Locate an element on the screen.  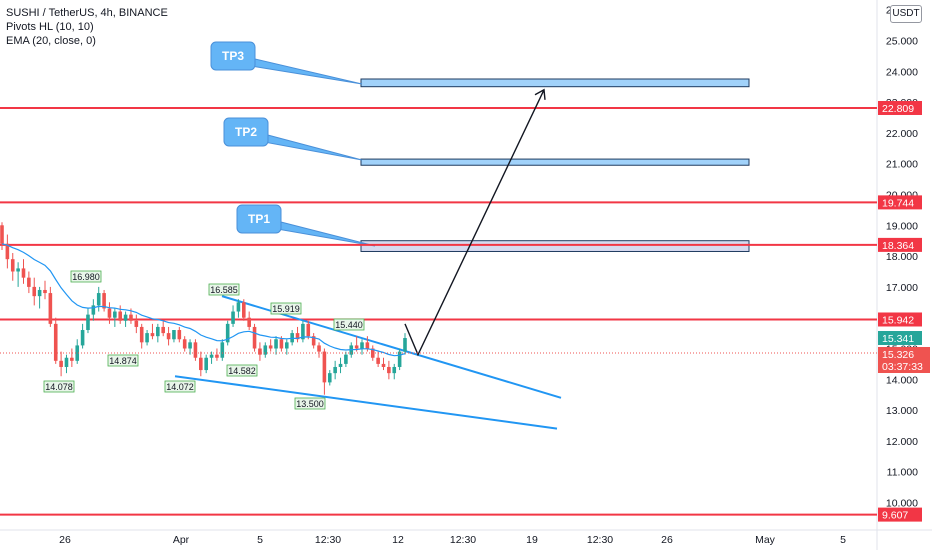
current-price-tag is located at coordinates (900, 337).